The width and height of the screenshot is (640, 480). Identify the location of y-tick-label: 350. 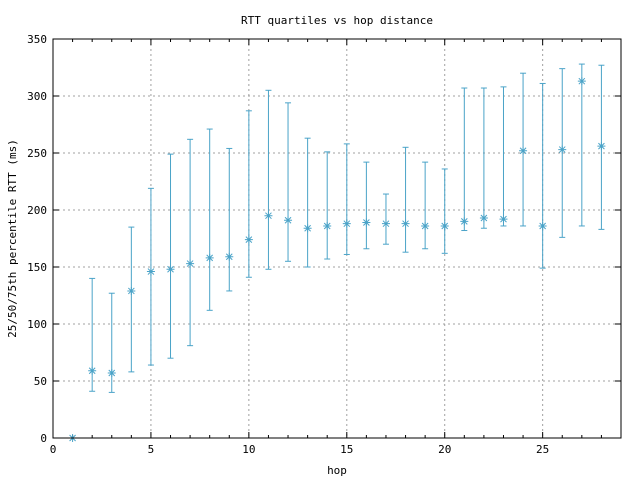
(37, 39).